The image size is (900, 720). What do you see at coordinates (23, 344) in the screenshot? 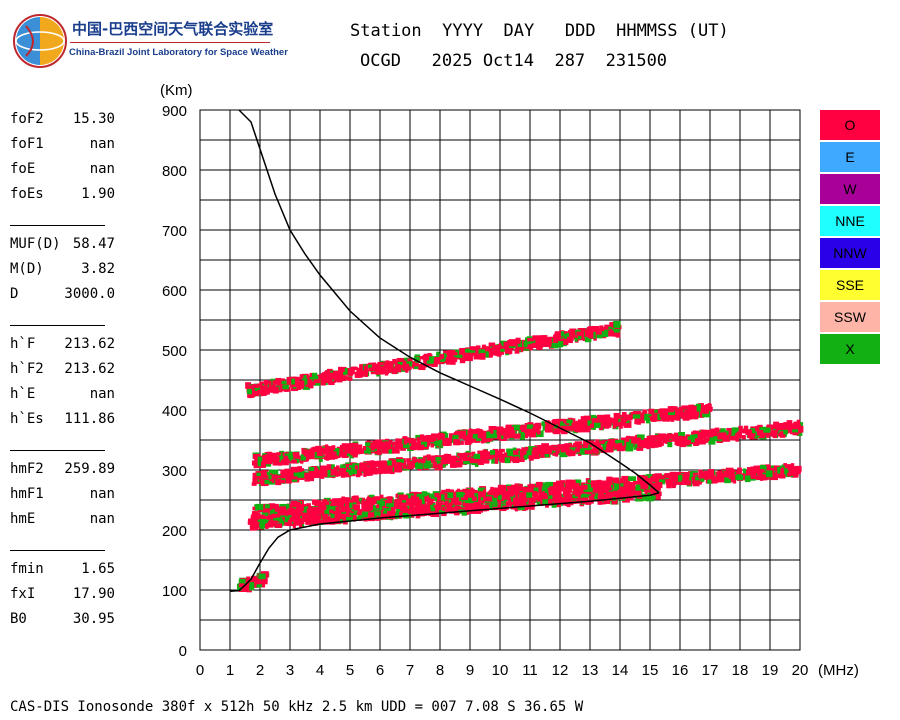
I see `param-name: h`F` at bounding box center [23, 344].